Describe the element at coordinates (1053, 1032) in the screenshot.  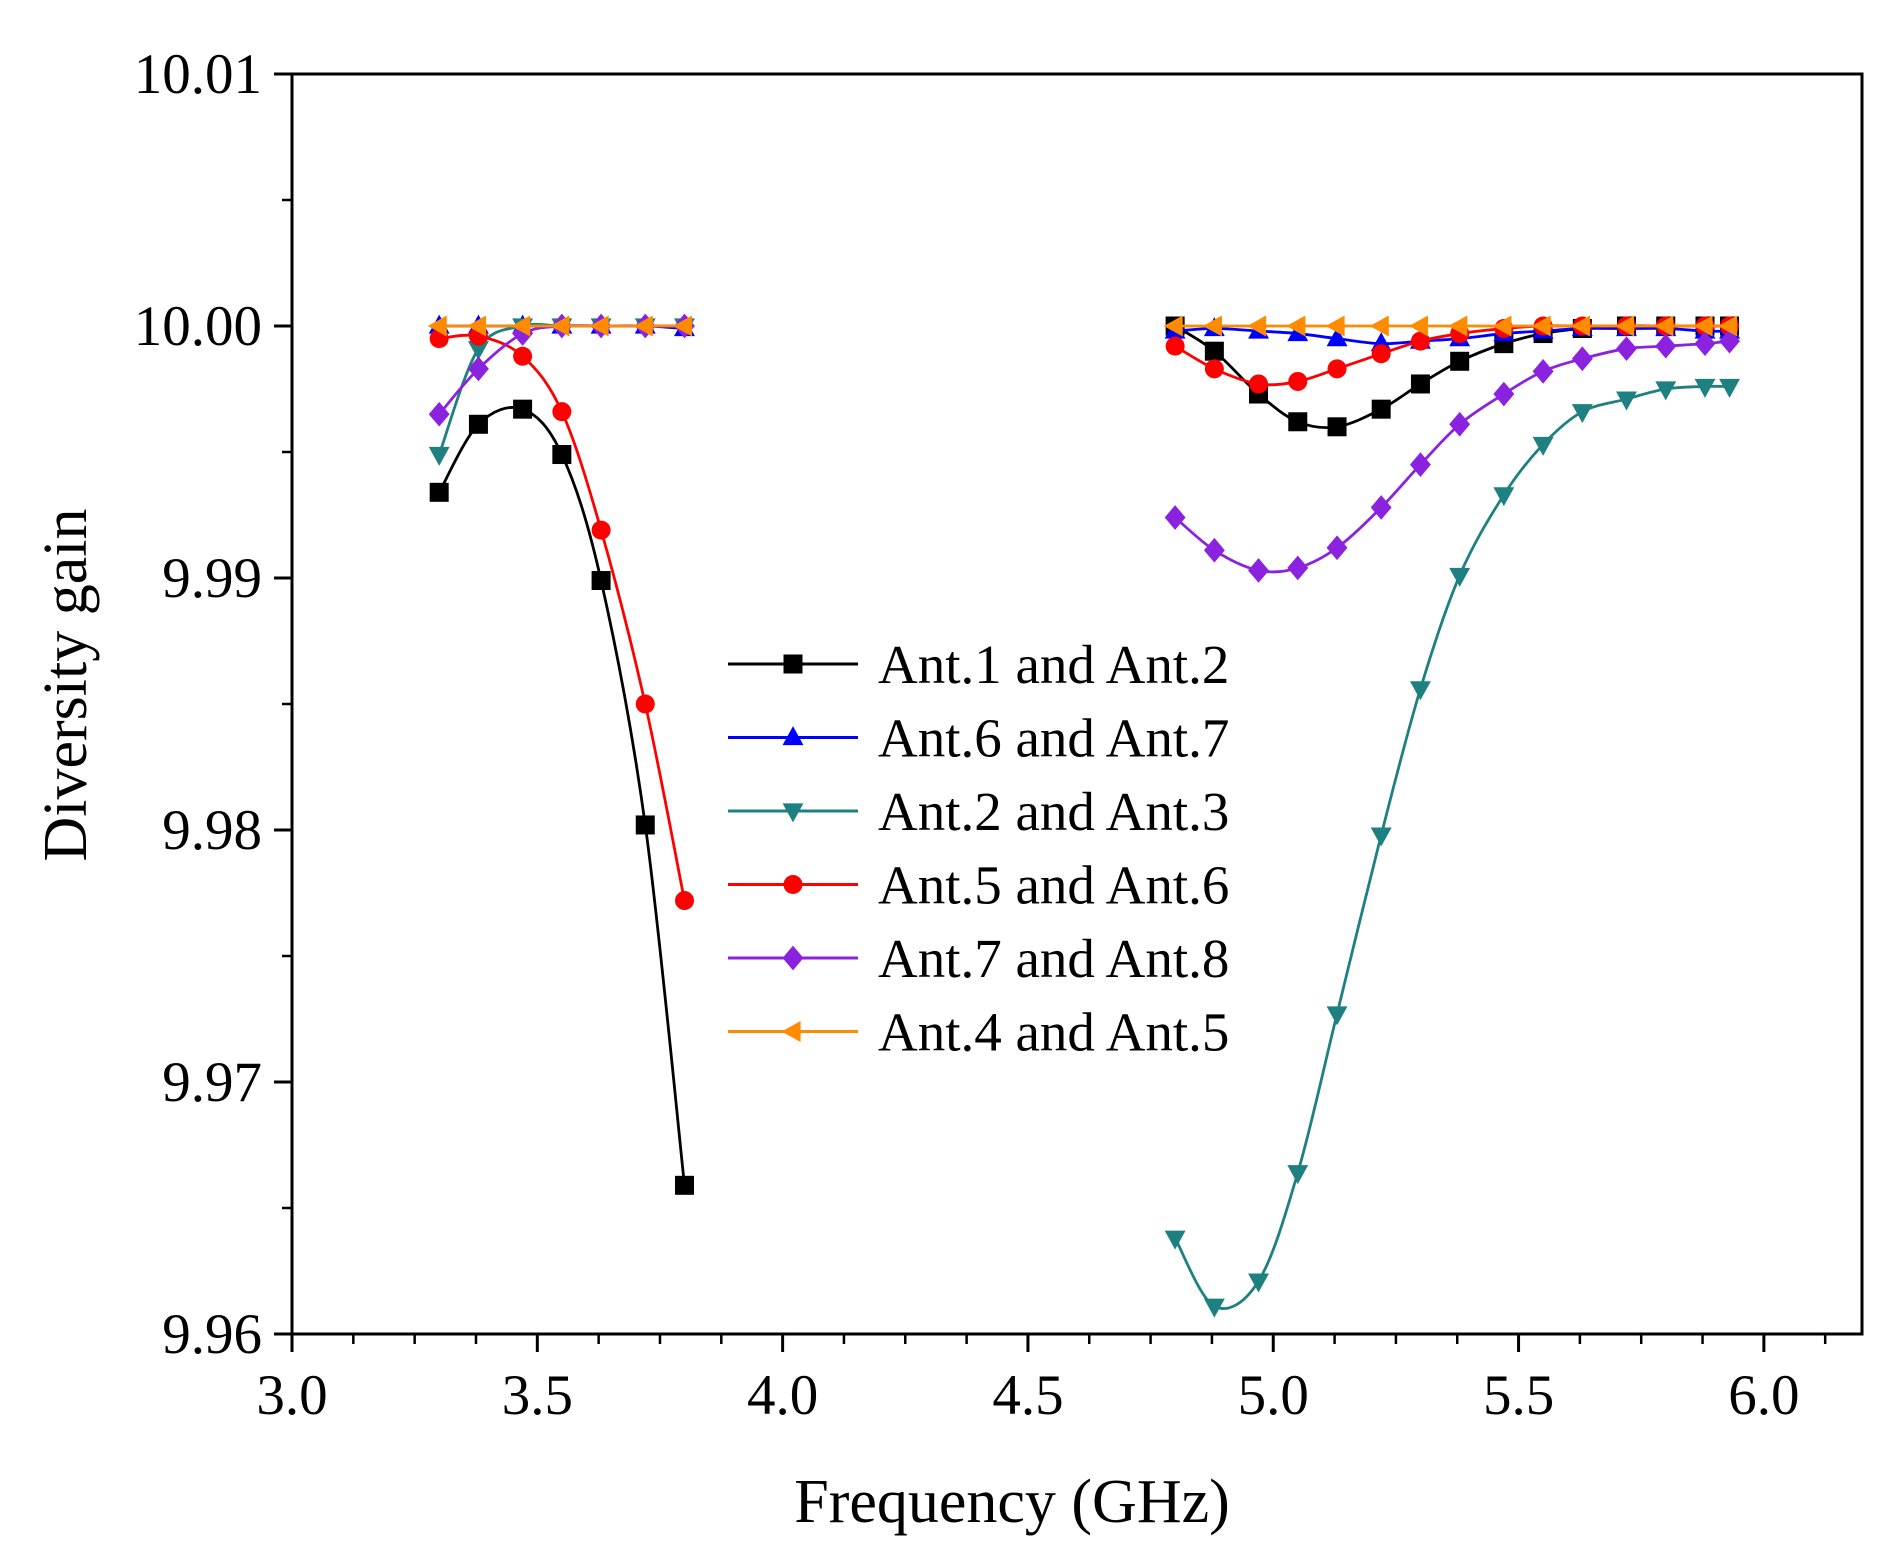
I see `legend-label-6: Ant.4 and Ant.5` at that location.